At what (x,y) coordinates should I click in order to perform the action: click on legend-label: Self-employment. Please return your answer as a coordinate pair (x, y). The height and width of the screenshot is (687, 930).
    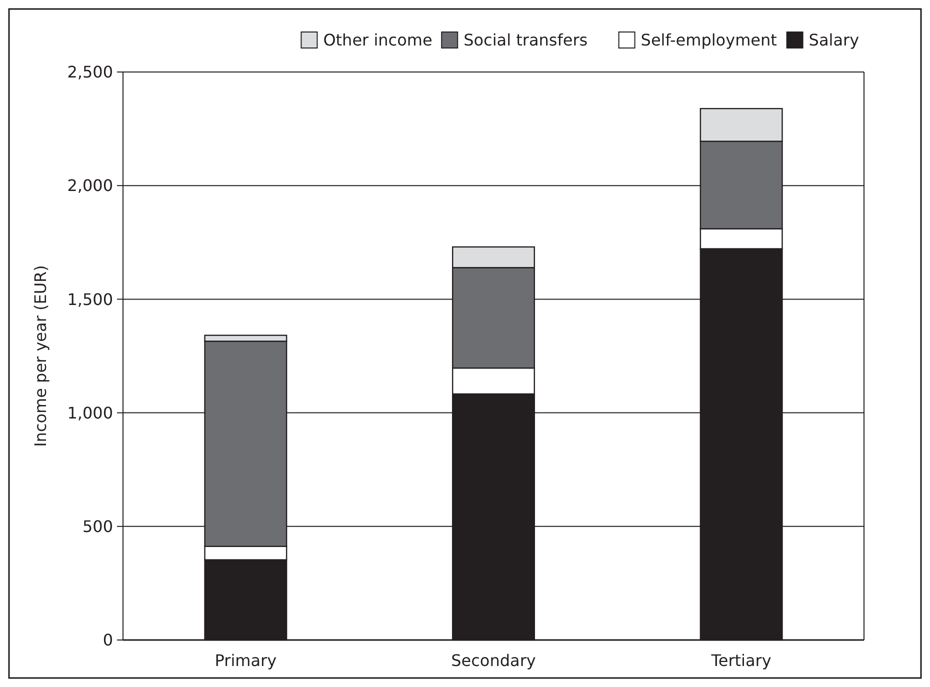
    Looking at the image, I should click on (708, 40).